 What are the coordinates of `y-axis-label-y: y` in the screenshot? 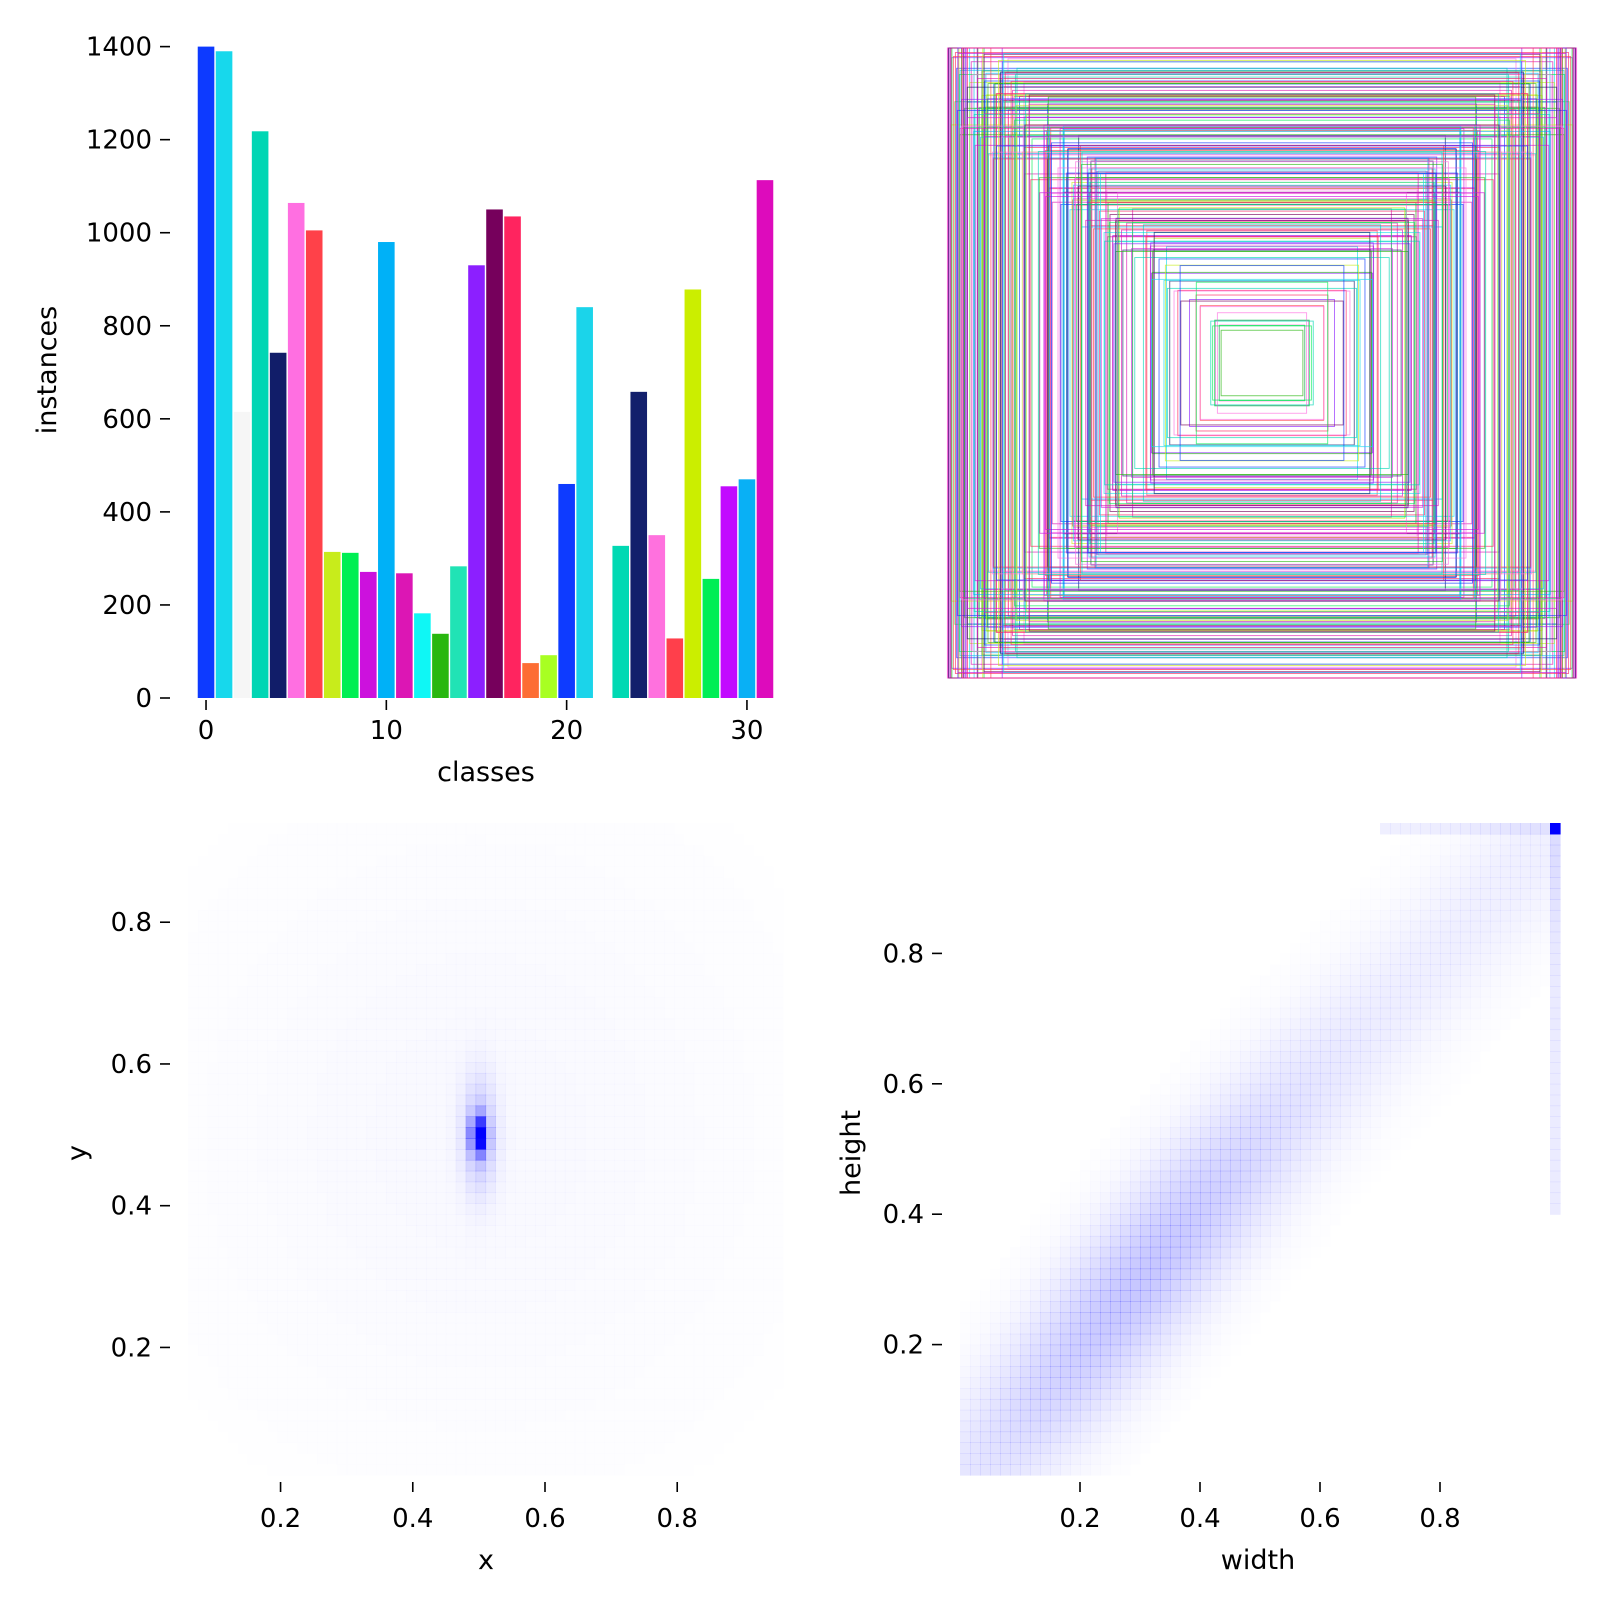 It's located at (77, 1153).